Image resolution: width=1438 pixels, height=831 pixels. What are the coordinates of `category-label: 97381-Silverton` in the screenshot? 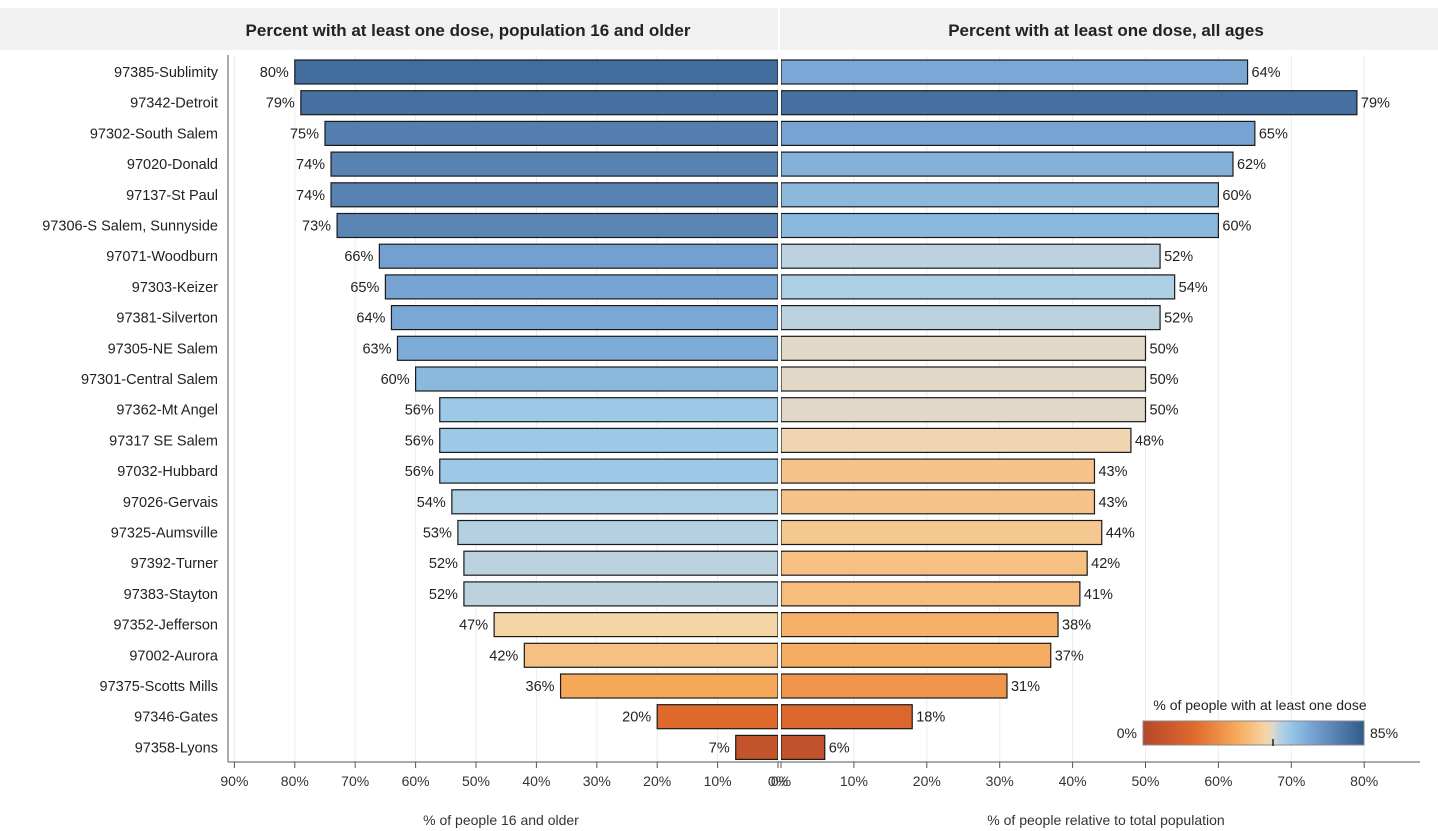 It's located at (167, 319).